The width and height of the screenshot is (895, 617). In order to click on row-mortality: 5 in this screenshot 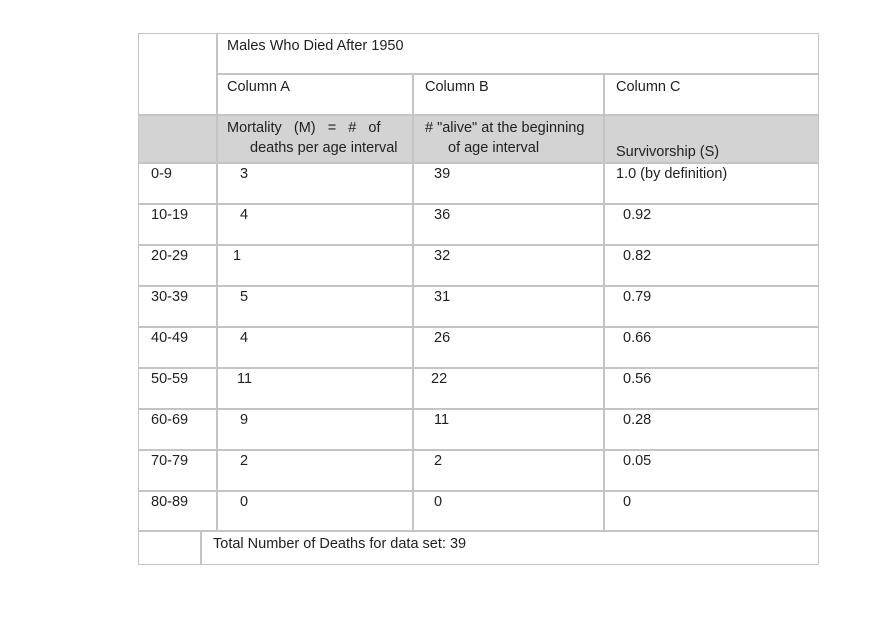, I will do `click(244, 297)`.